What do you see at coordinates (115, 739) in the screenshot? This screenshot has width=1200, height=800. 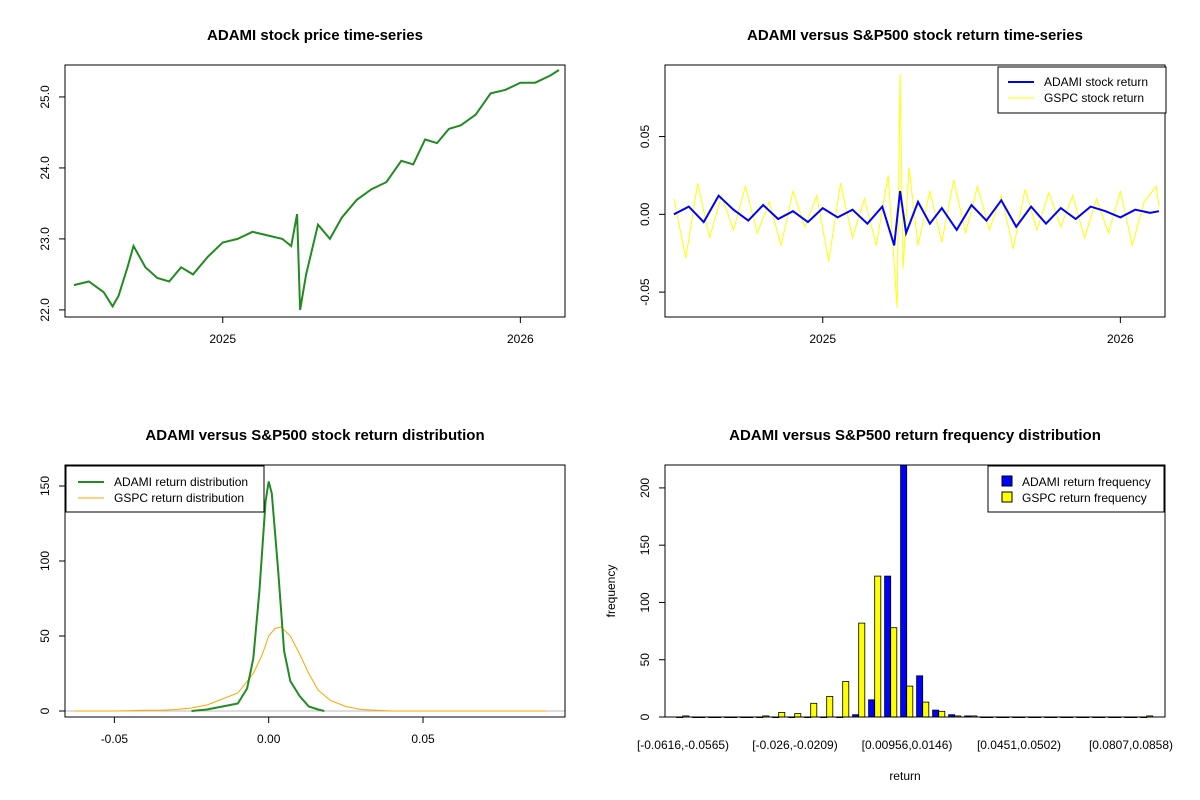 I see `density-xtick-label: -0.05` at bounding box center [115, 739].